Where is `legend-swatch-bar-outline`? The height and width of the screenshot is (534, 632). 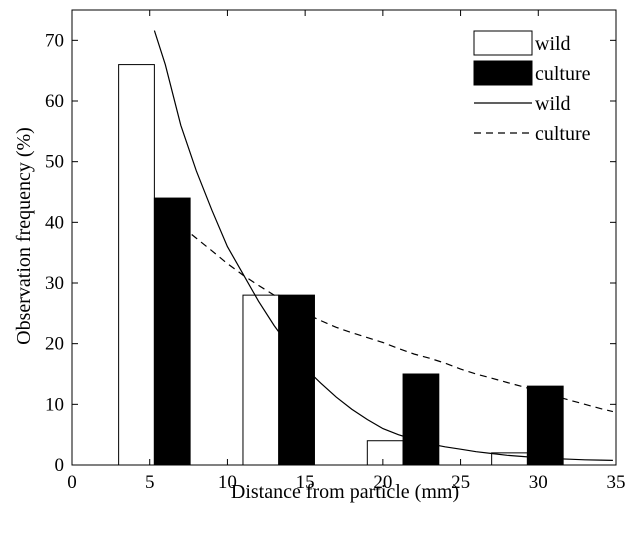
legend-swatch-bar-outline is located at coordinates (503, 43).